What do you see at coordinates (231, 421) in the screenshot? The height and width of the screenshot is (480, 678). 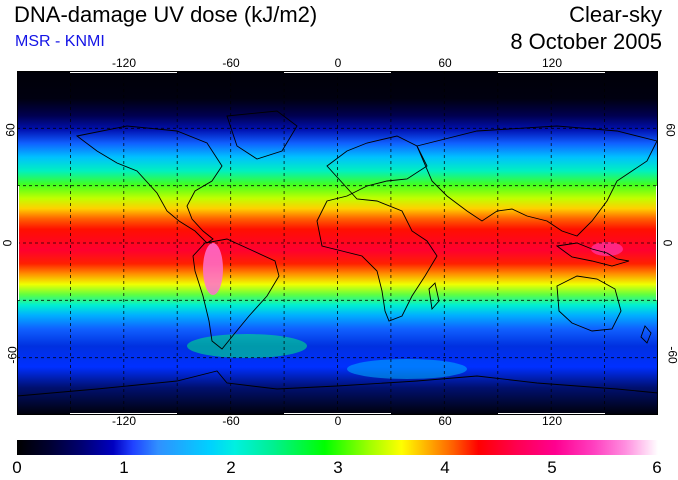 I see `lon-tick-bottom: -60` at bounding box center [231, 421].